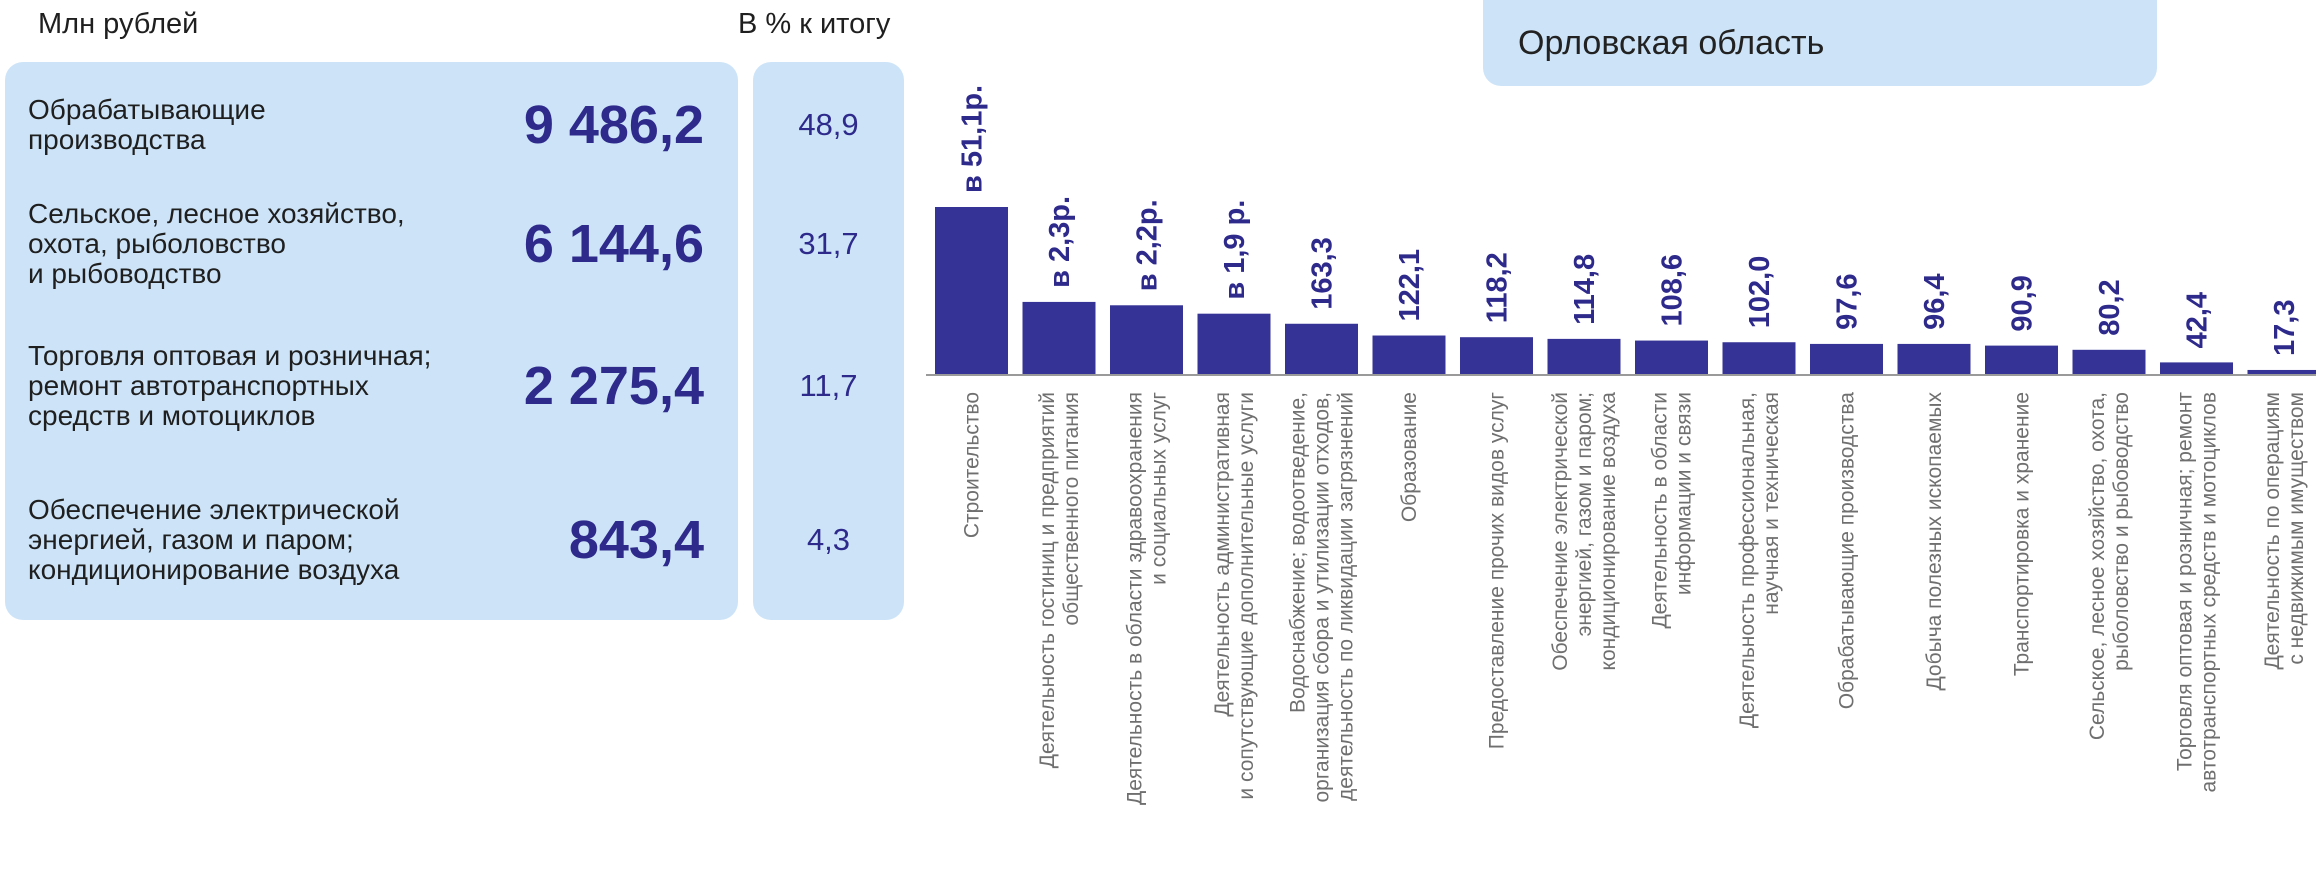 Image resolution: width=2316 pixels, height=869 pixels. What do you see at coordinates (1222, 554) in the screenshot?
I see `category-label-line: Деятельность административная` at bounding box center [1222, 554].